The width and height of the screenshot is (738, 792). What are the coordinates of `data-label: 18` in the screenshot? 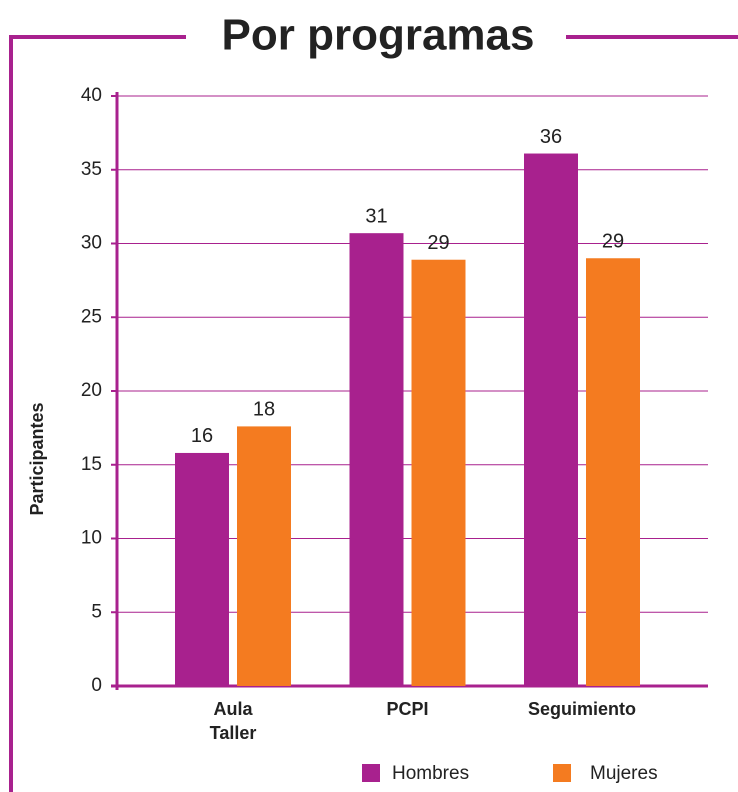 It's located at (264, 410).